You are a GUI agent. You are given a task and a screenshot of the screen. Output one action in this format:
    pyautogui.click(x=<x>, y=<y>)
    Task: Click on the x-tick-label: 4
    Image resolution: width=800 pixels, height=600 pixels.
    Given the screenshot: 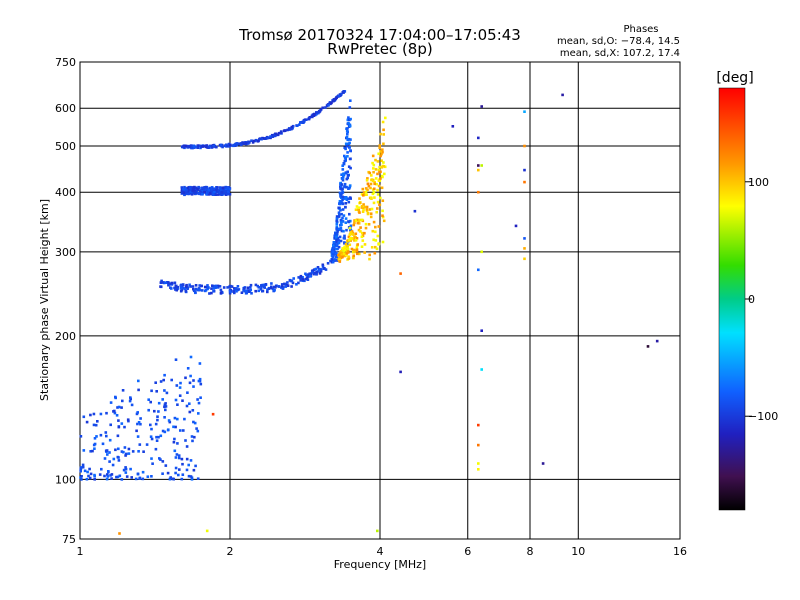 What is the action you would take?
    pyautogui.click(x=380, y=551)
    